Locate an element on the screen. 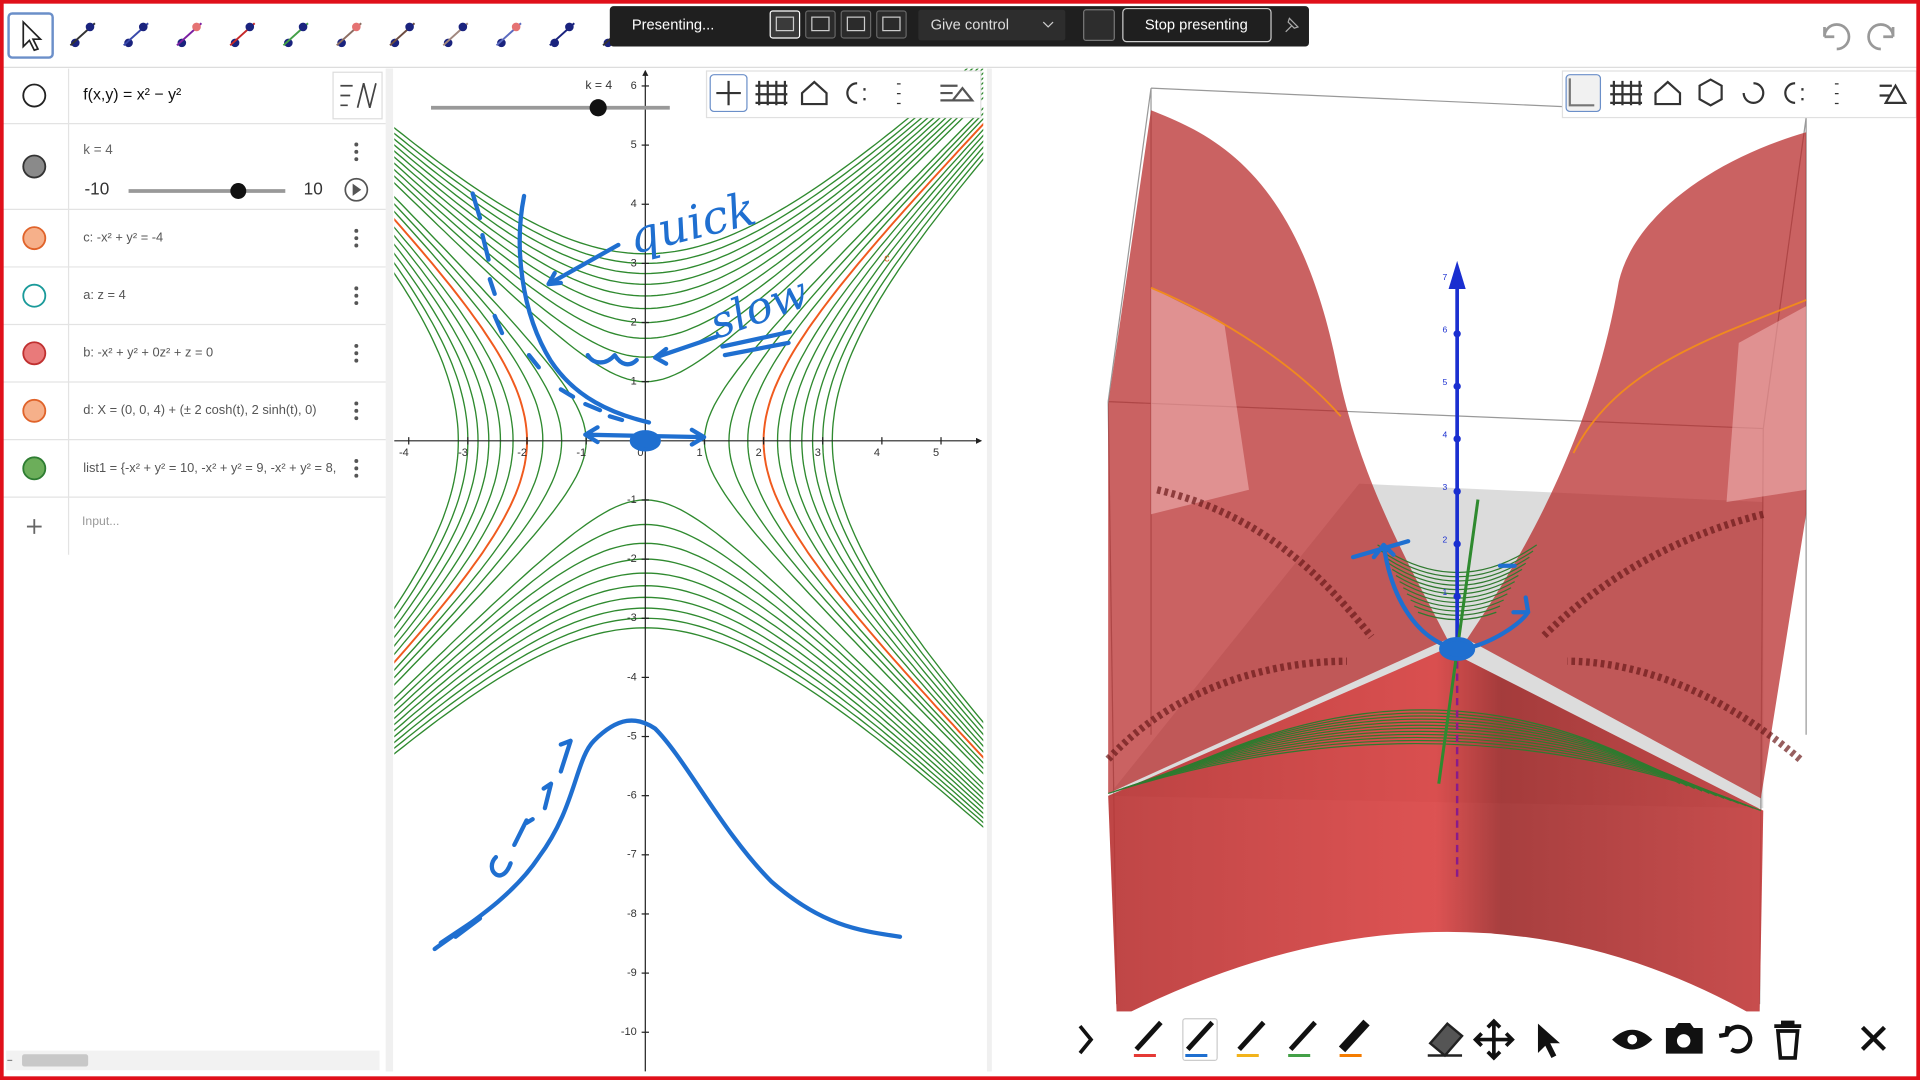  play-button is located at coordinates (356, 189).